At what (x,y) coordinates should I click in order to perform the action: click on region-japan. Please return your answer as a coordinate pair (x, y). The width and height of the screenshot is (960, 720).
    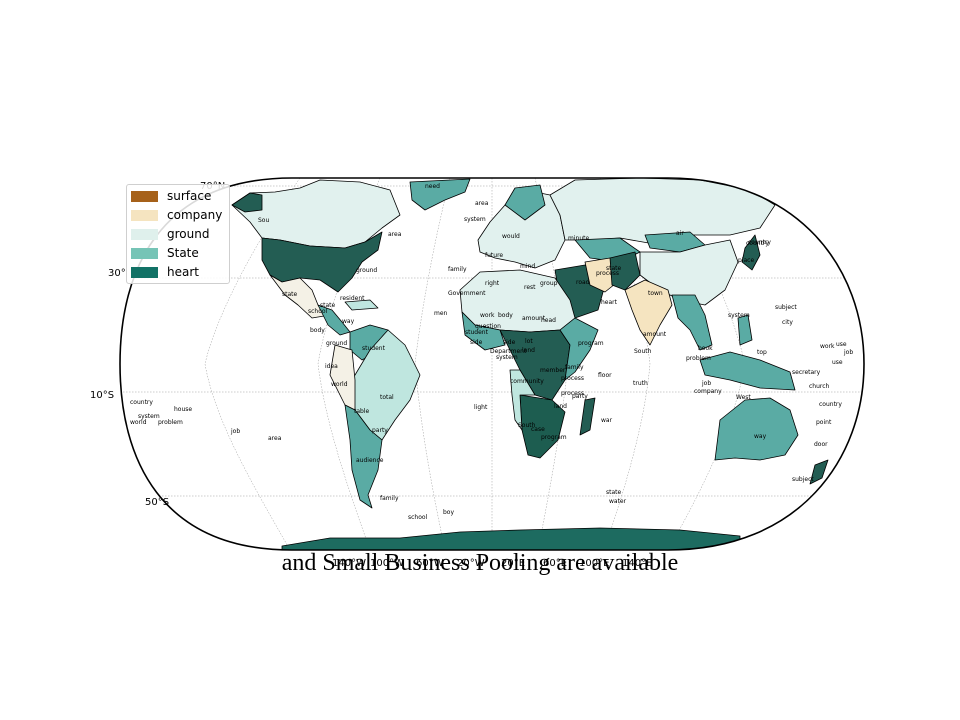
    Looking at the image, I should click on (751, 252).